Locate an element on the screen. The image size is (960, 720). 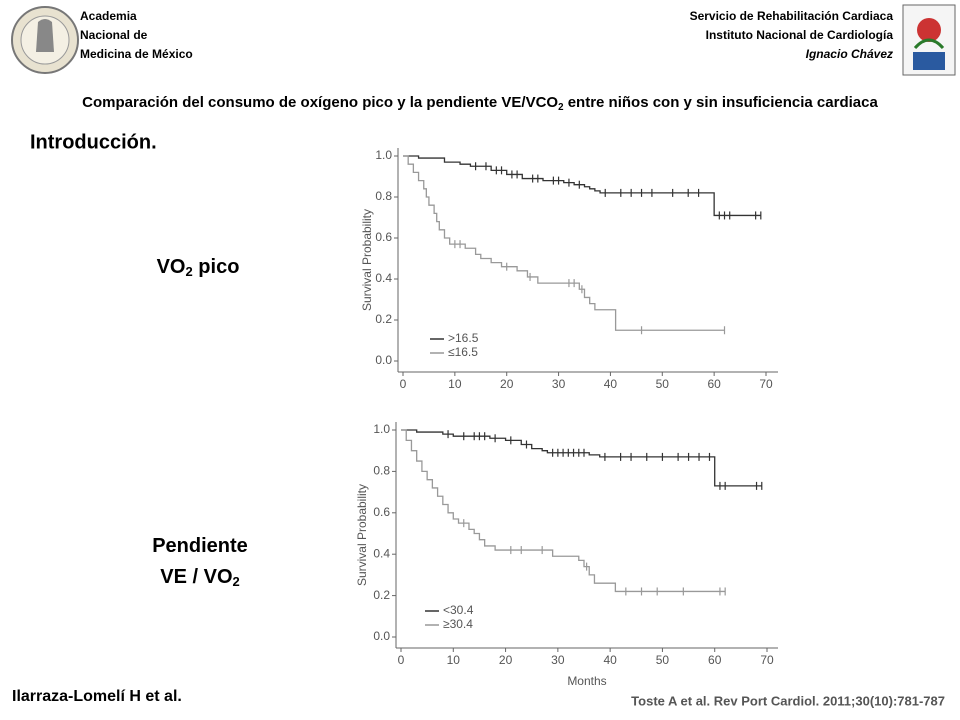
header-left: Nacional de is located at coordinates (114, 35).